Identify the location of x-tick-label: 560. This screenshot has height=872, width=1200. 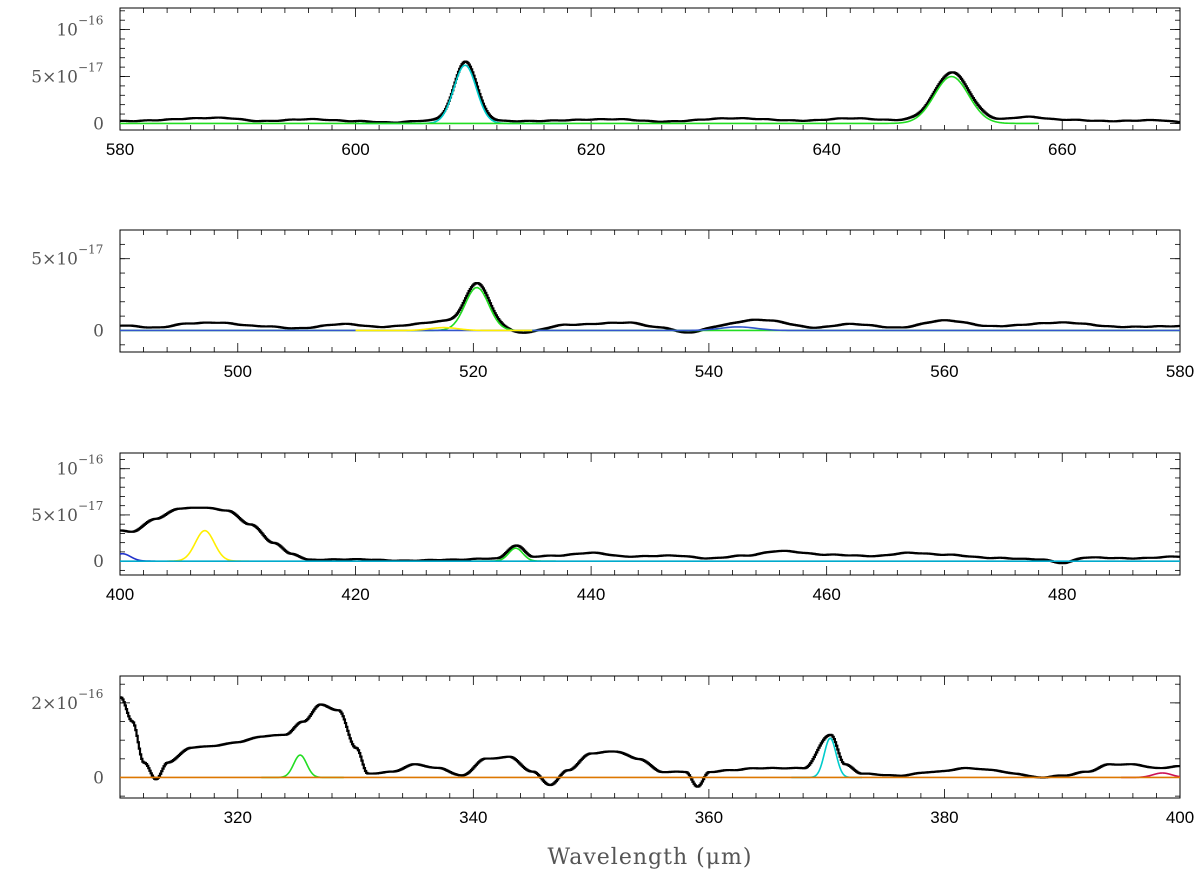
(944, 371).